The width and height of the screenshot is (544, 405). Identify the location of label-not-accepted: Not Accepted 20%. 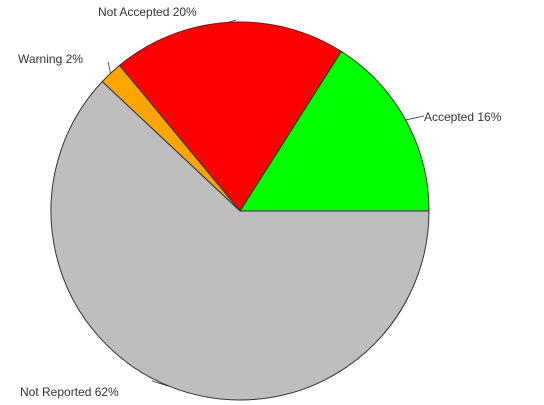
(147, 12).